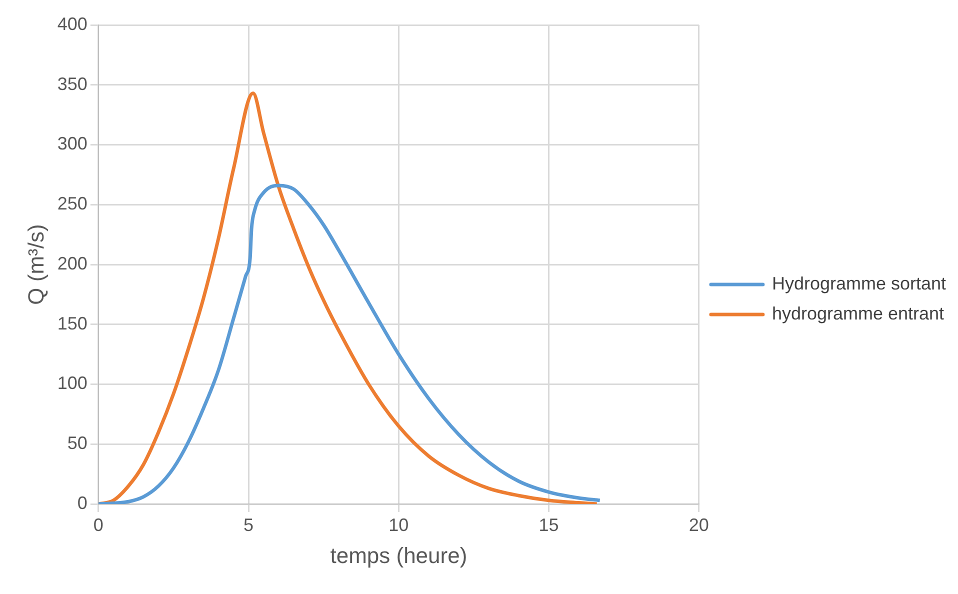  What do you see at coordinates (399, 555) in the screenshot?
I see `x-axis-title: temps (heure)` at bounding box center [399, 555].